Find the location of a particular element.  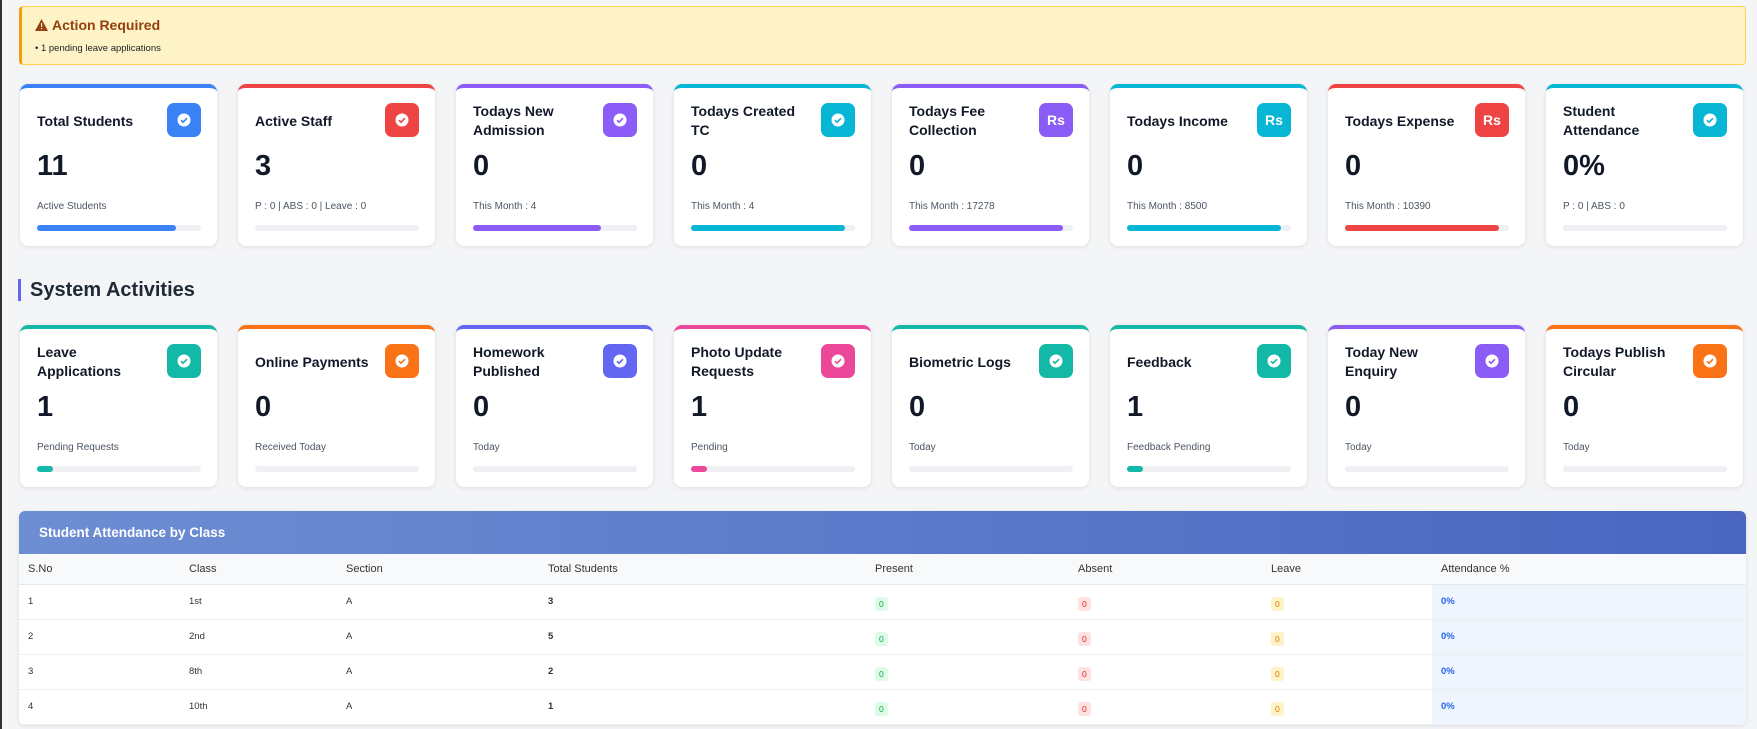

card-label: Today New Enquiry is located at coordinates (1381, 361).